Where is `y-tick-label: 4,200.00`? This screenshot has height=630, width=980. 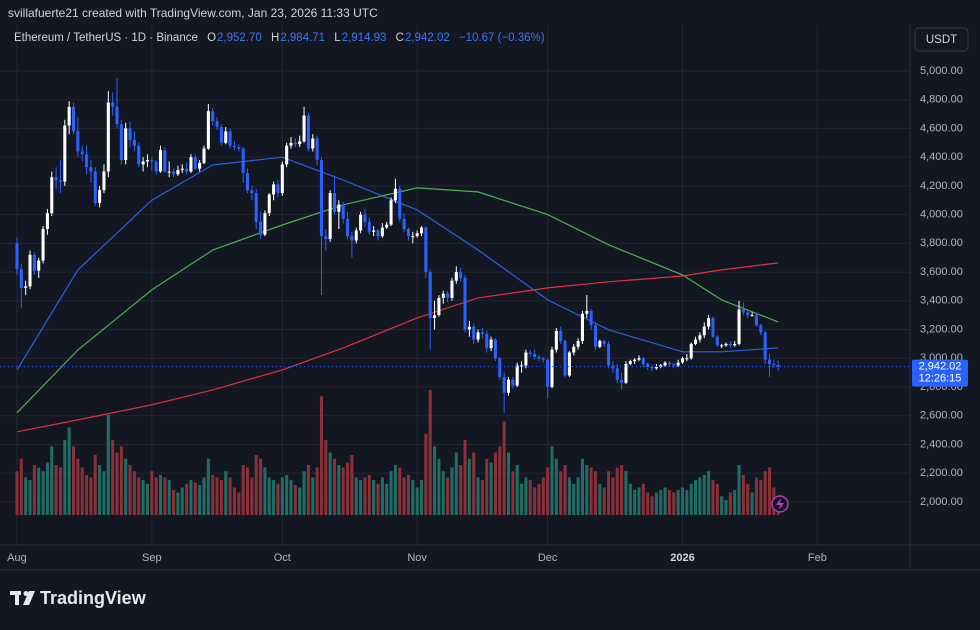 y-tick-label: 4,200.00 is located at coordinates (941, 186).